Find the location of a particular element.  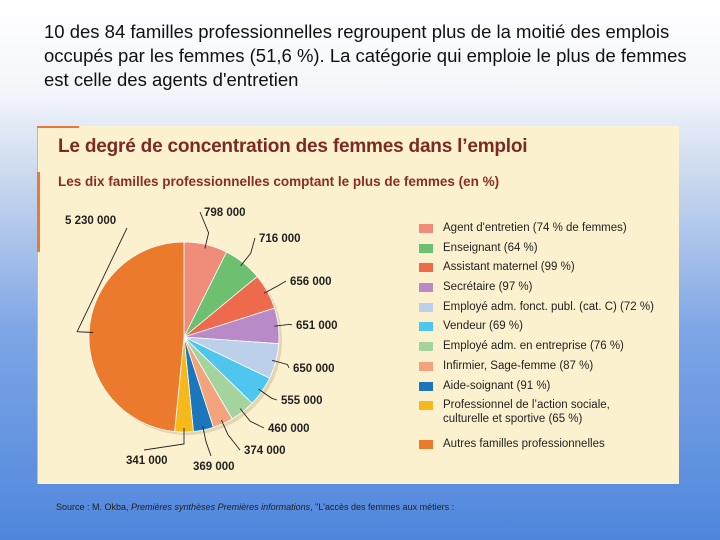

legend-item: Vendeur (69 %) is located at coordinates (547, 329).